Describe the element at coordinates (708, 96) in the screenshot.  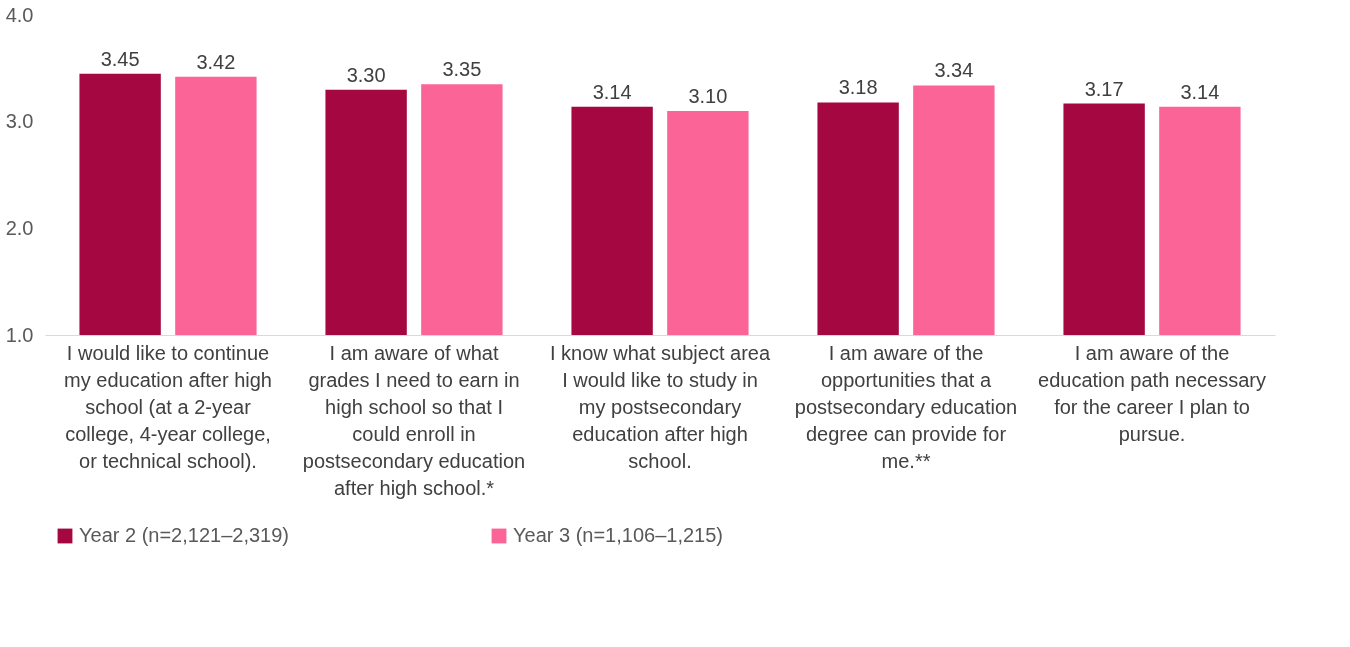
I see `data-label: 3.10` at that location.